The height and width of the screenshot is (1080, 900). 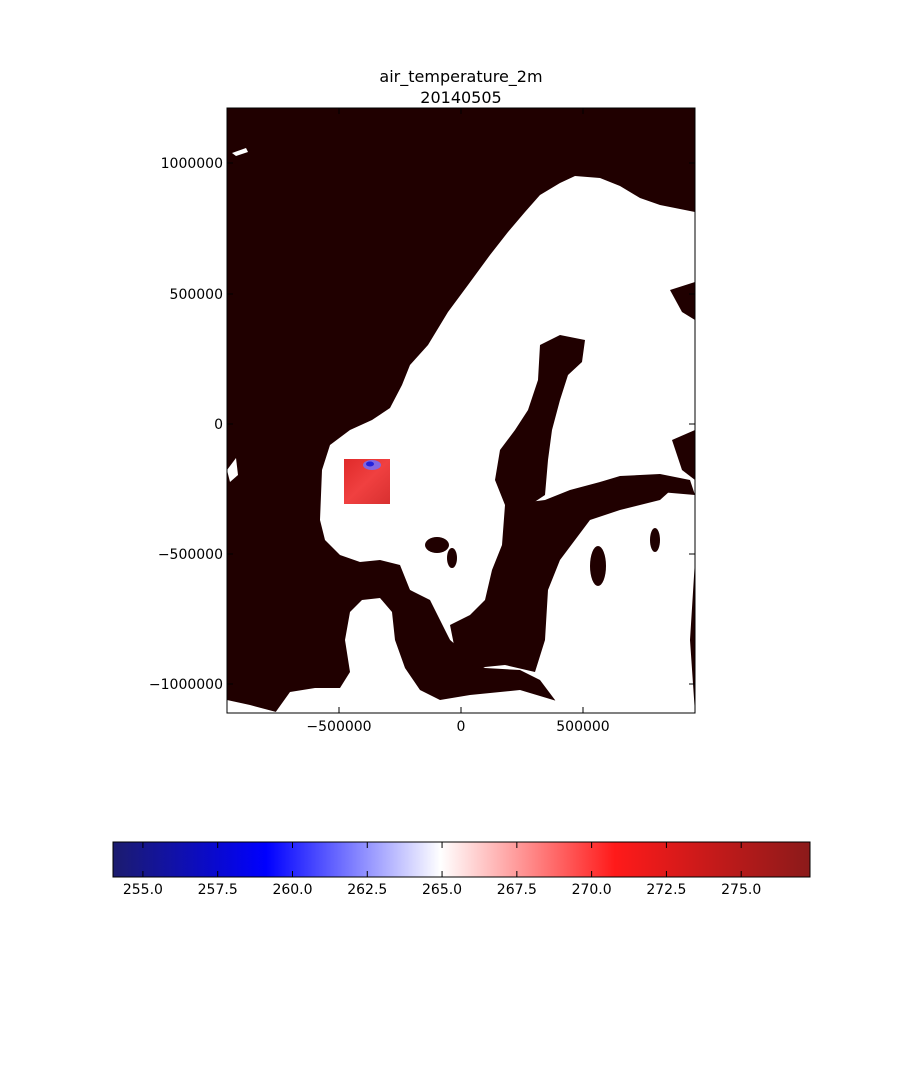 What do you see at coordinates (442, 890) in the screenshot?
I see `colorbar-tick-label: 265.0` at bounding box center [442, 890].